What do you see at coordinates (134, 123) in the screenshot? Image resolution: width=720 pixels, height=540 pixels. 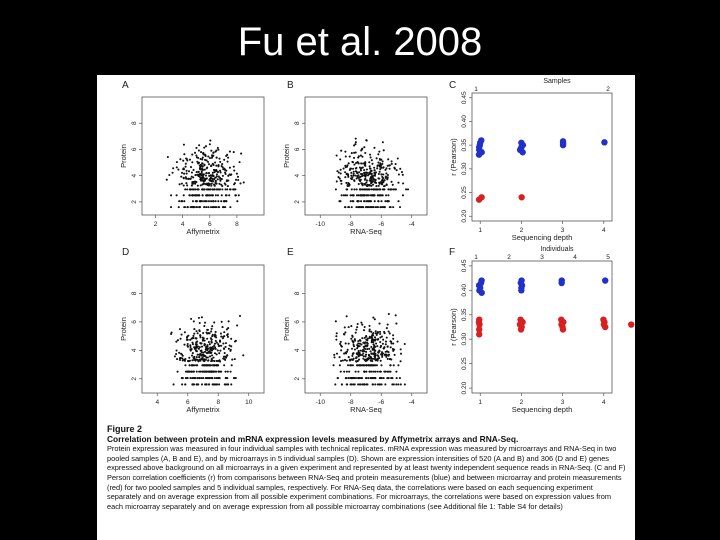 I see `panel-a-ytick-label: 8` at bounding box center [134, 123].